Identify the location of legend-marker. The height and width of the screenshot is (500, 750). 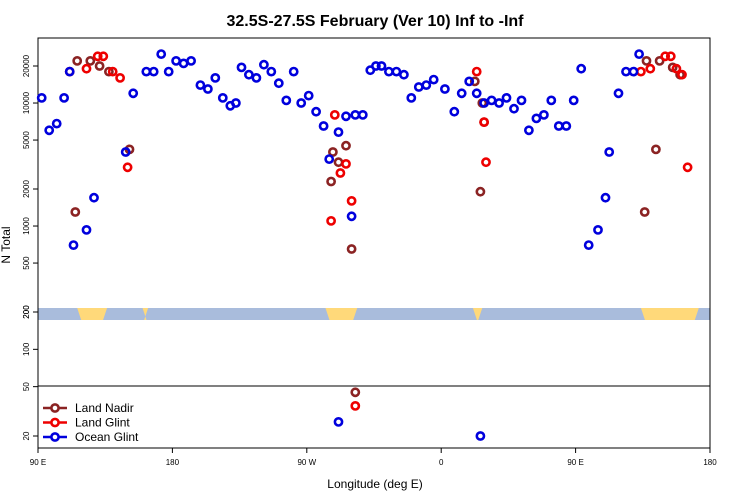
(55, 437).